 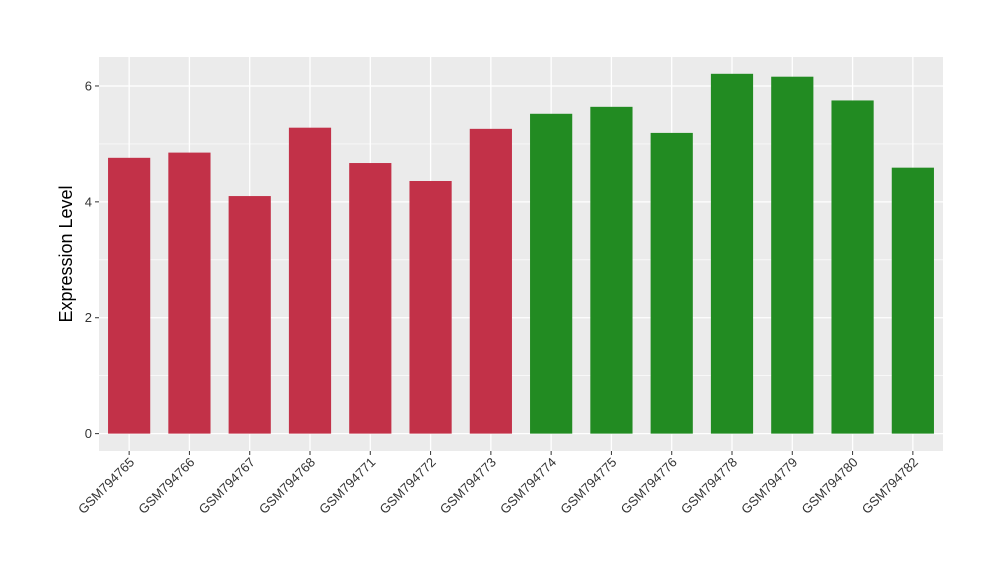 I want to click on x-tick-label: GSM794778, so click(x=709, y=486).